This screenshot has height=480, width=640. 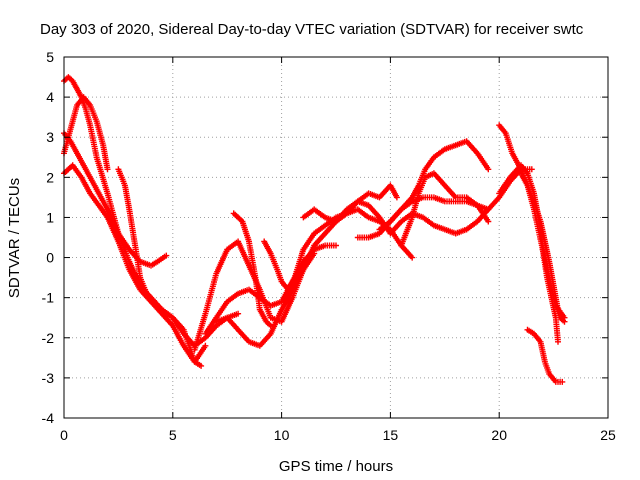 I want to click on y-tick-label: 5, so click(x=50, y=57).